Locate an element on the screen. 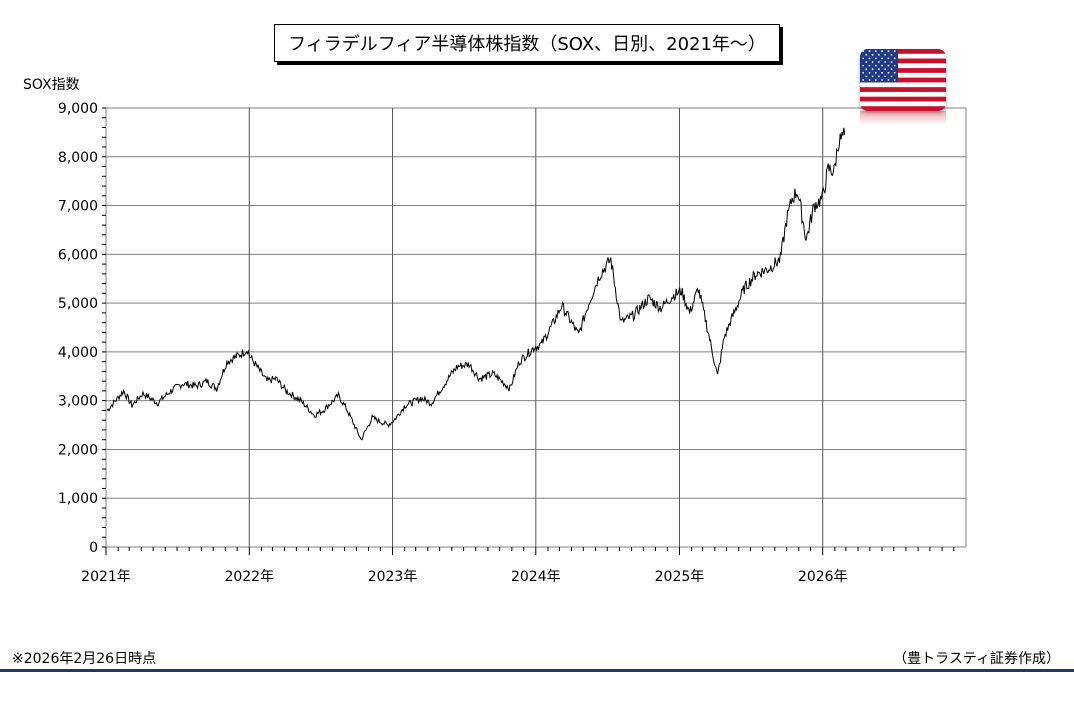 The width and height of the screenshot is (1074, 707). x-tick-label: 2024年 is located at coordinates (536, 577).